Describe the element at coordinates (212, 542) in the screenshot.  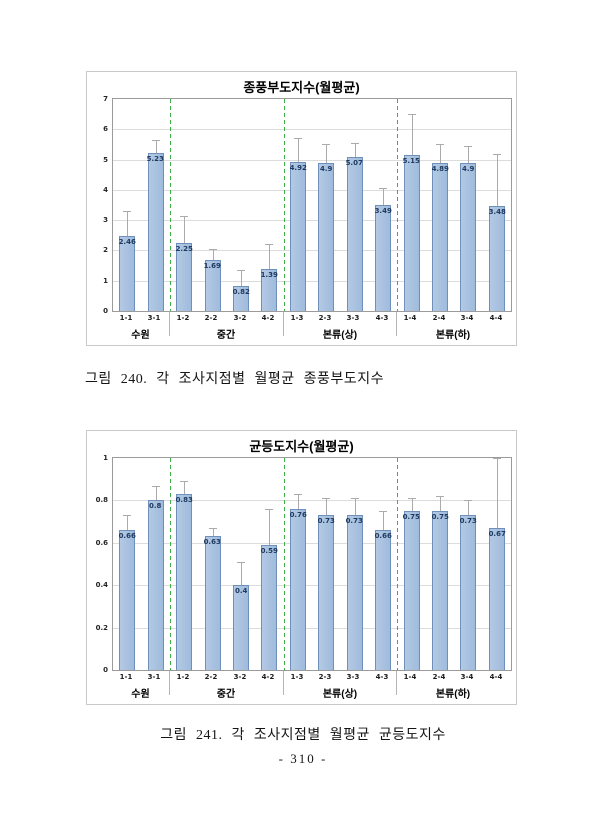
I see `bar-value-label: 0.63` at that location.